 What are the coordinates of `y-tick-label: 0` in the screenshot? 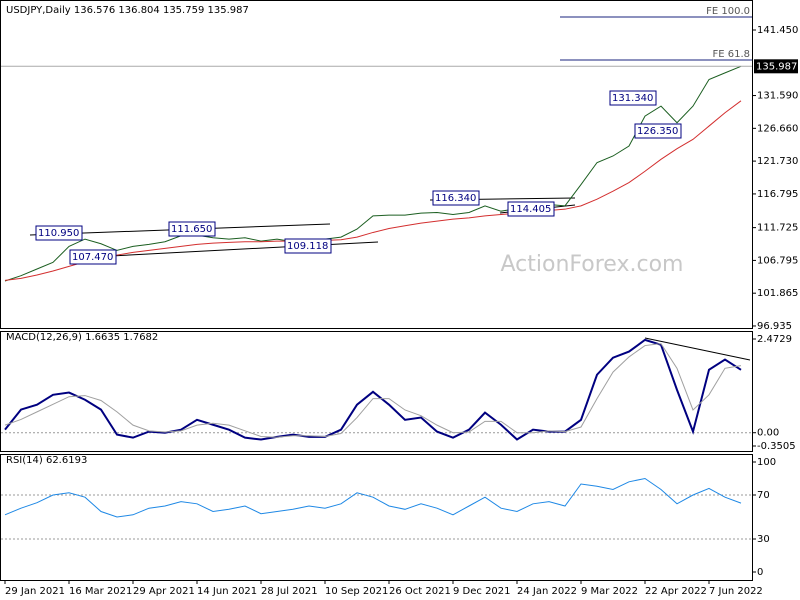 It's located at (760, 572).